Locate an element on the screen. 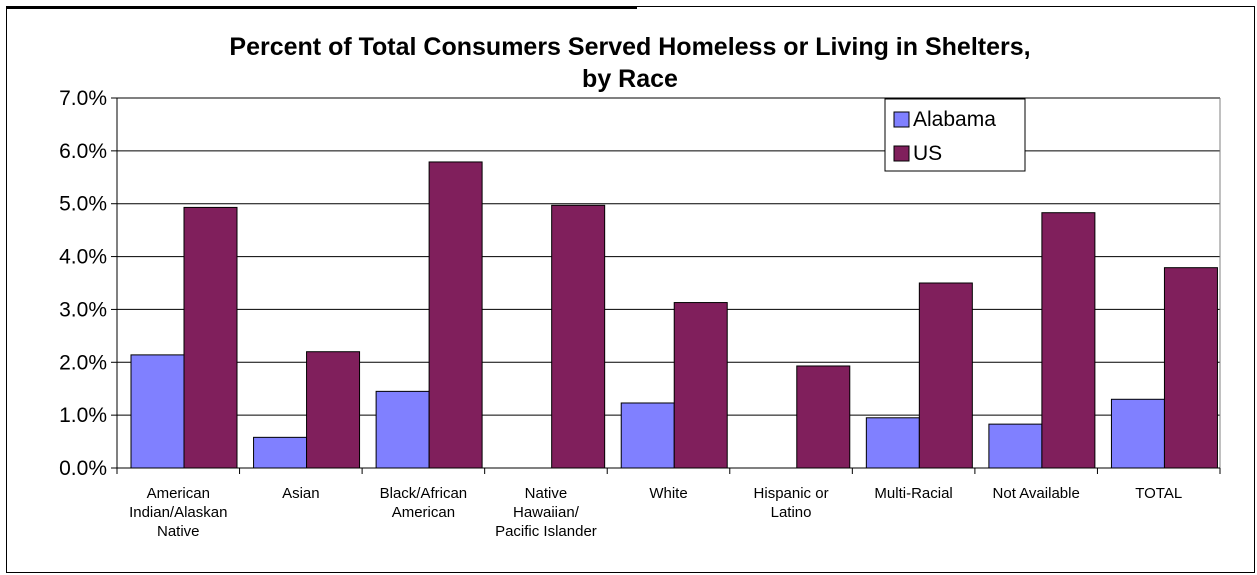 This screenshot has height=575, width=1257. x-tick-label-line: Asian is located at coordinates (301, 493).